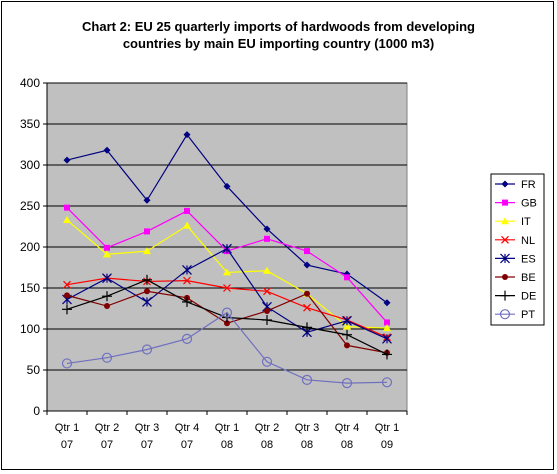  I want to click on series-line-pt, so click(227, 347).